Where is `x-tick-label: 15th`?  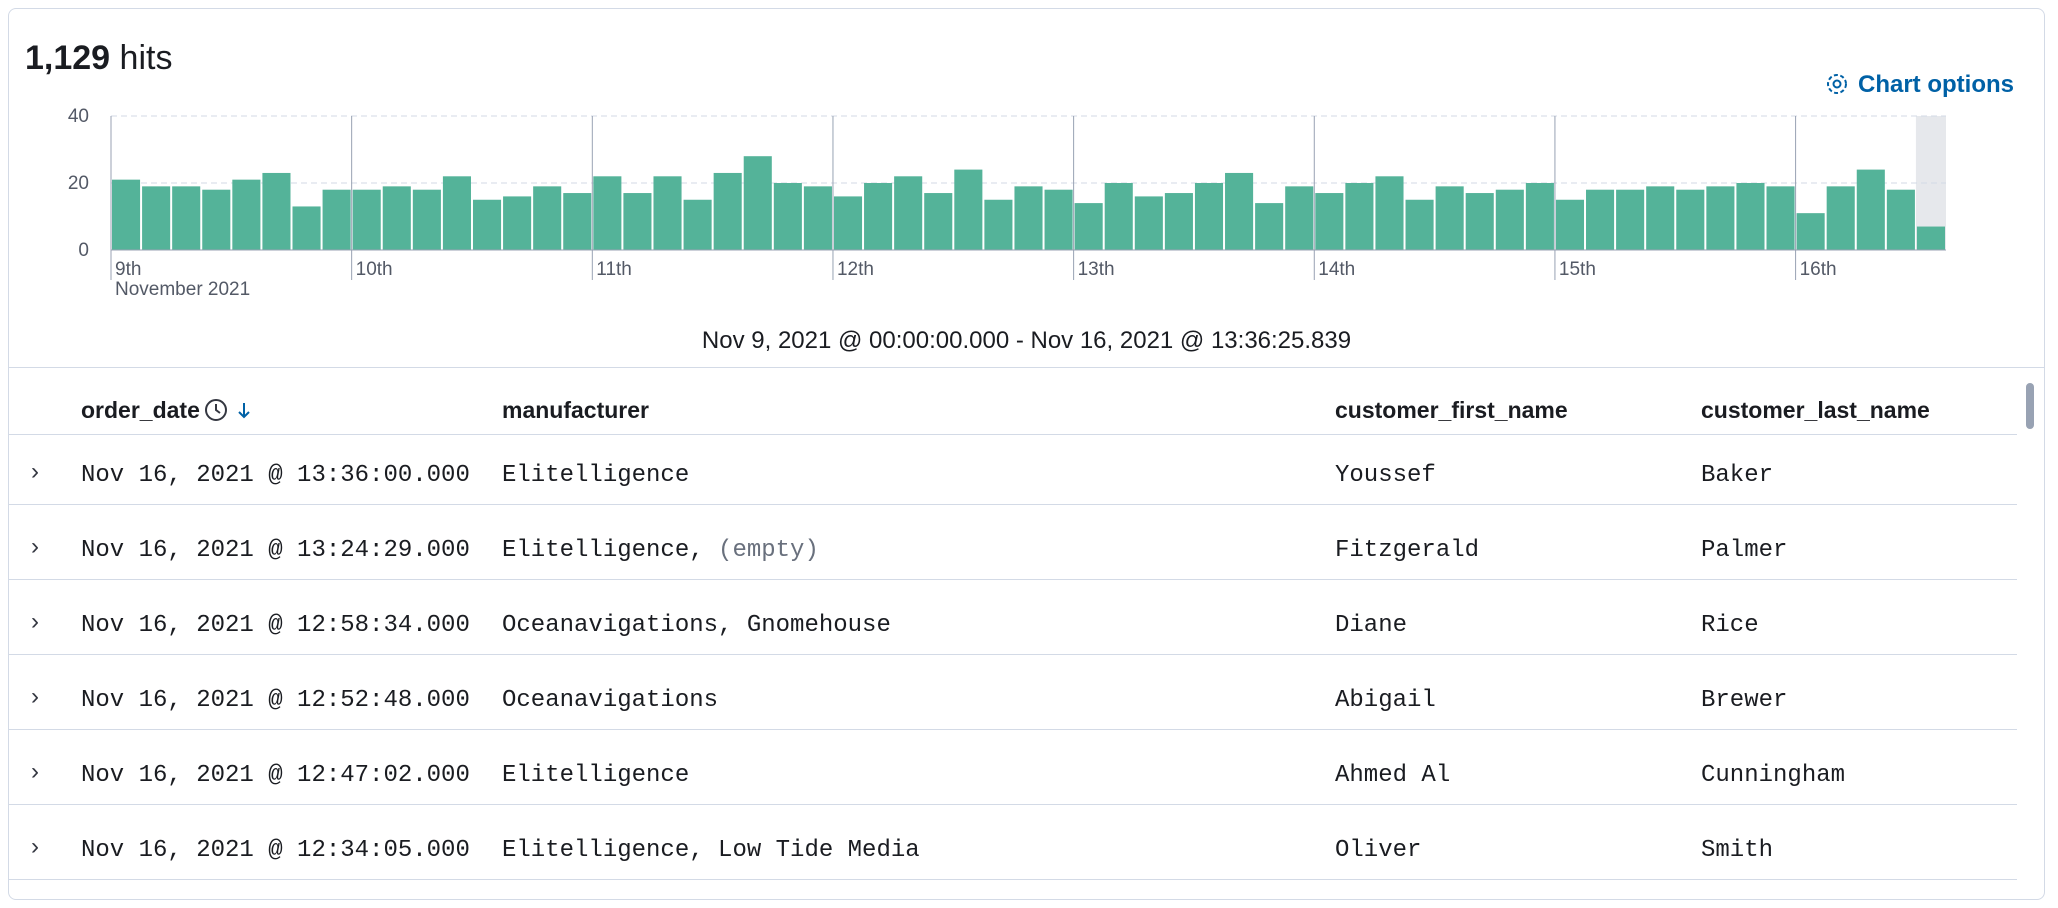
x-tick-label: 15th is located at coordinates (1577, 269).